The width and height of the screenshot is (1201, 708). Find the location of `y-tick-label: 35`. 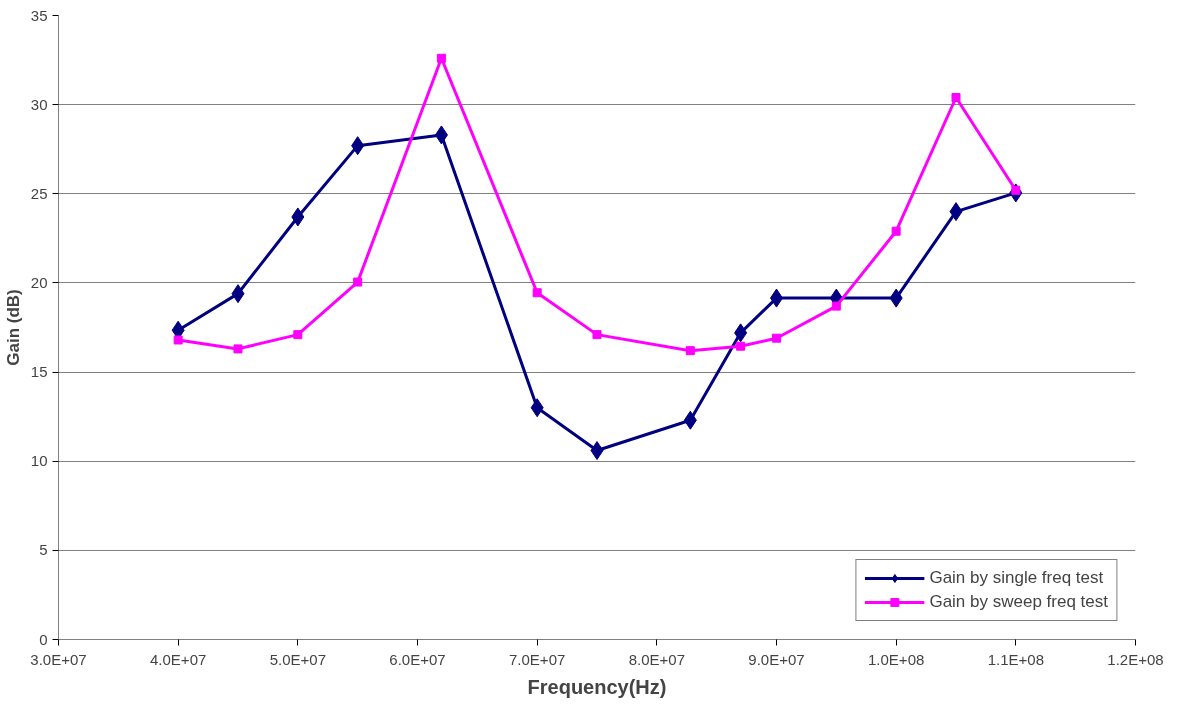

y-tick-label: 35 is located at coordinates (39, 15).